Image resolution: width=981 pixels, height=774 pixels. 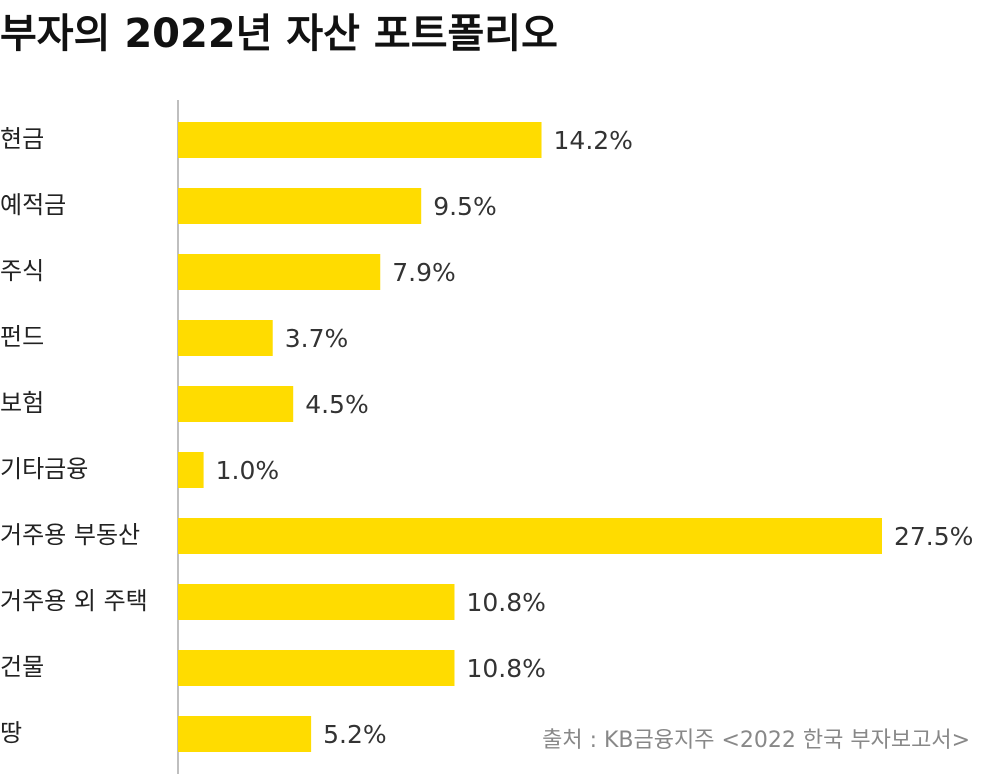 What do you see at coordinates (465, 206) in the screenshot?
I see `value-label: 9.5%` at bounding box center [465, 206].